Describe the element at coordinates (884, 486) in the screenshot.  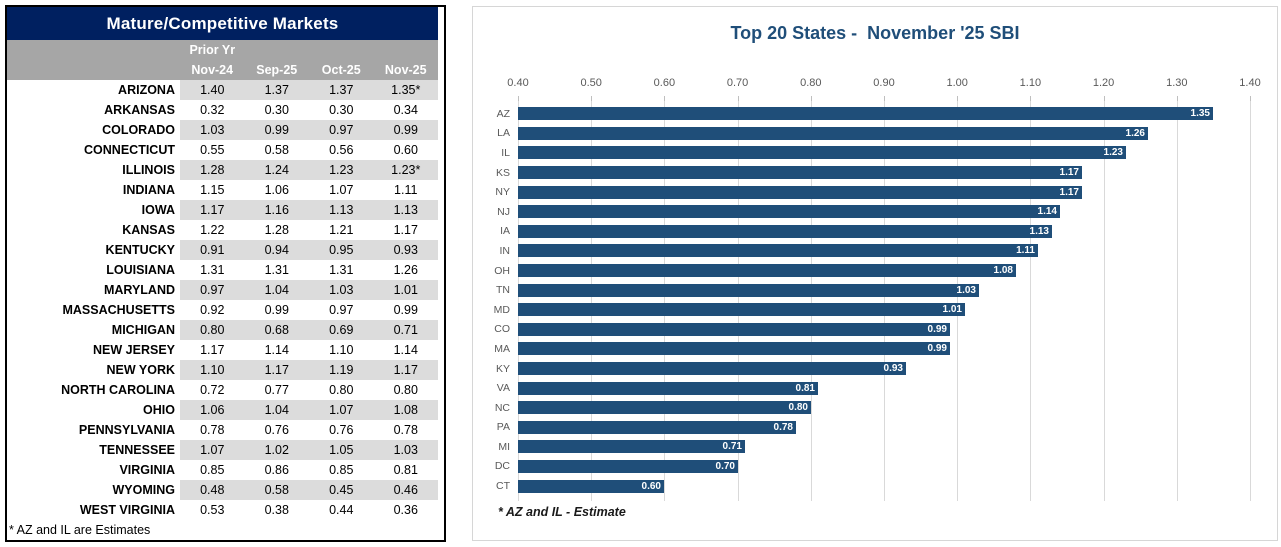
I see `bar-track: 0.60` at that location.